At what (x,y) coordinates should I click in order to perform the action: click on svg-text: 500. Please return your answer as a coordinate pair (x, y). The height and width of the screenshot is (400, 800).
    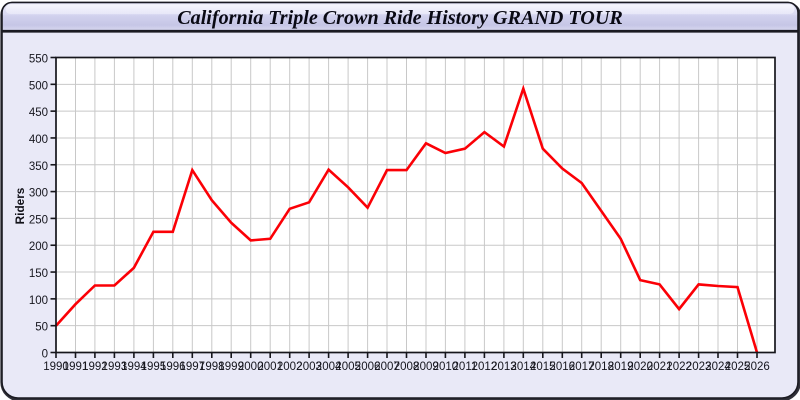
    Looking at the image, I should click on (38, 86).